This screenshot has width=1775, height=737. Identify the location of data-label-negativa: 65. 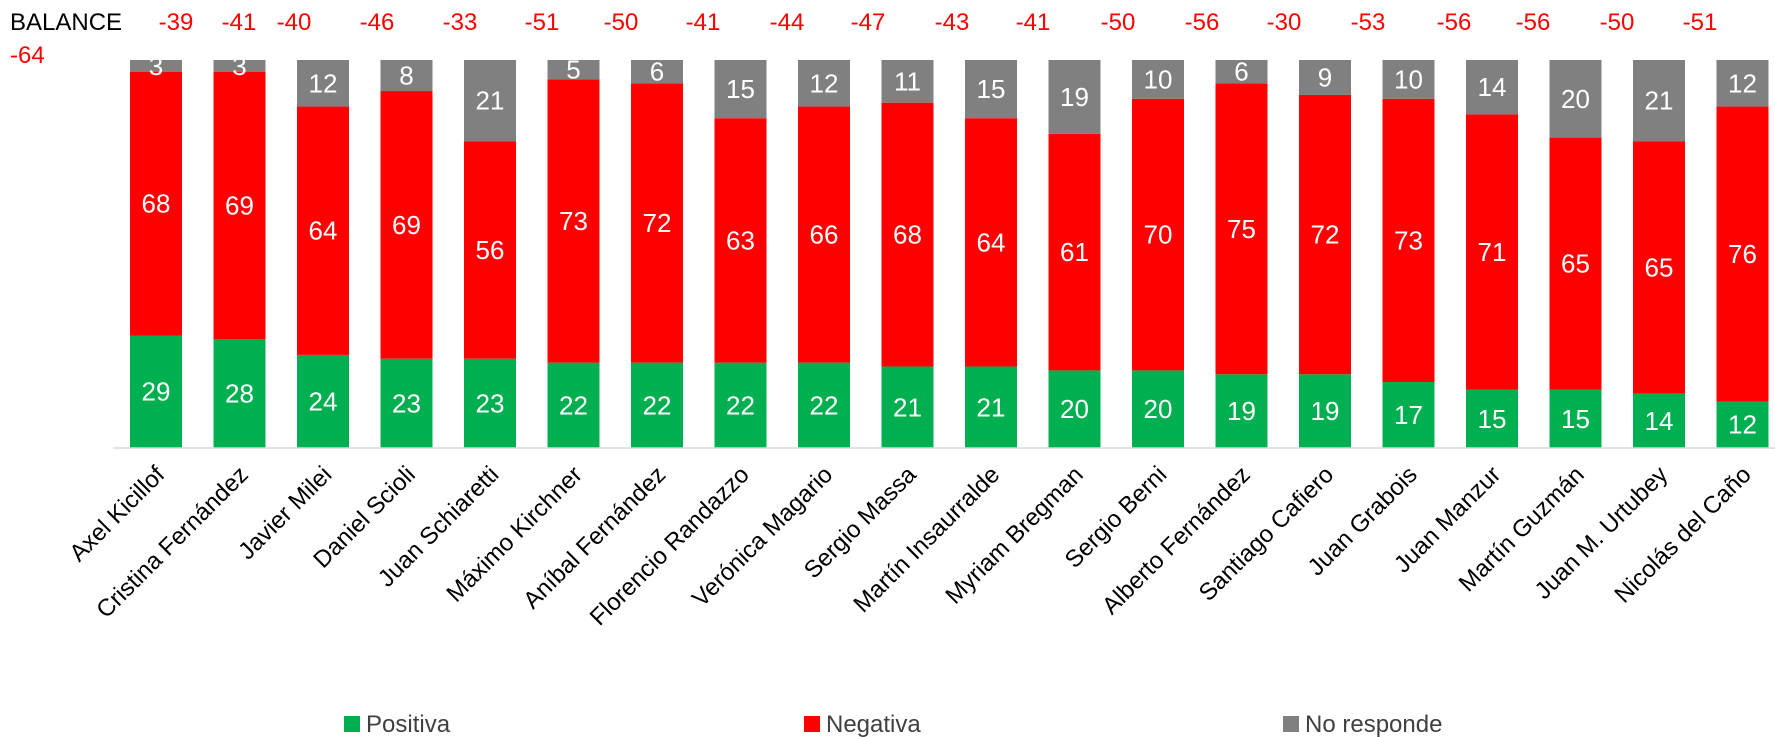
(1659, 268).